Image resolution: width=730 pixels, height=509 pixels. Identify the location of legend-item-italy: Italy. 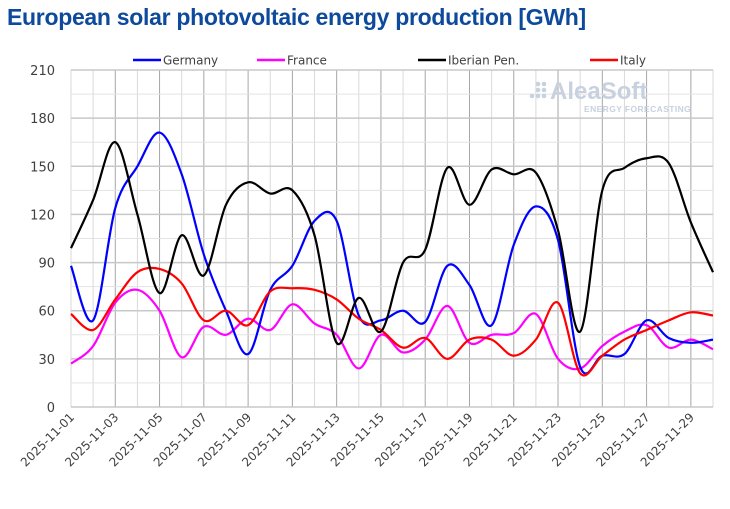
(618, 61).